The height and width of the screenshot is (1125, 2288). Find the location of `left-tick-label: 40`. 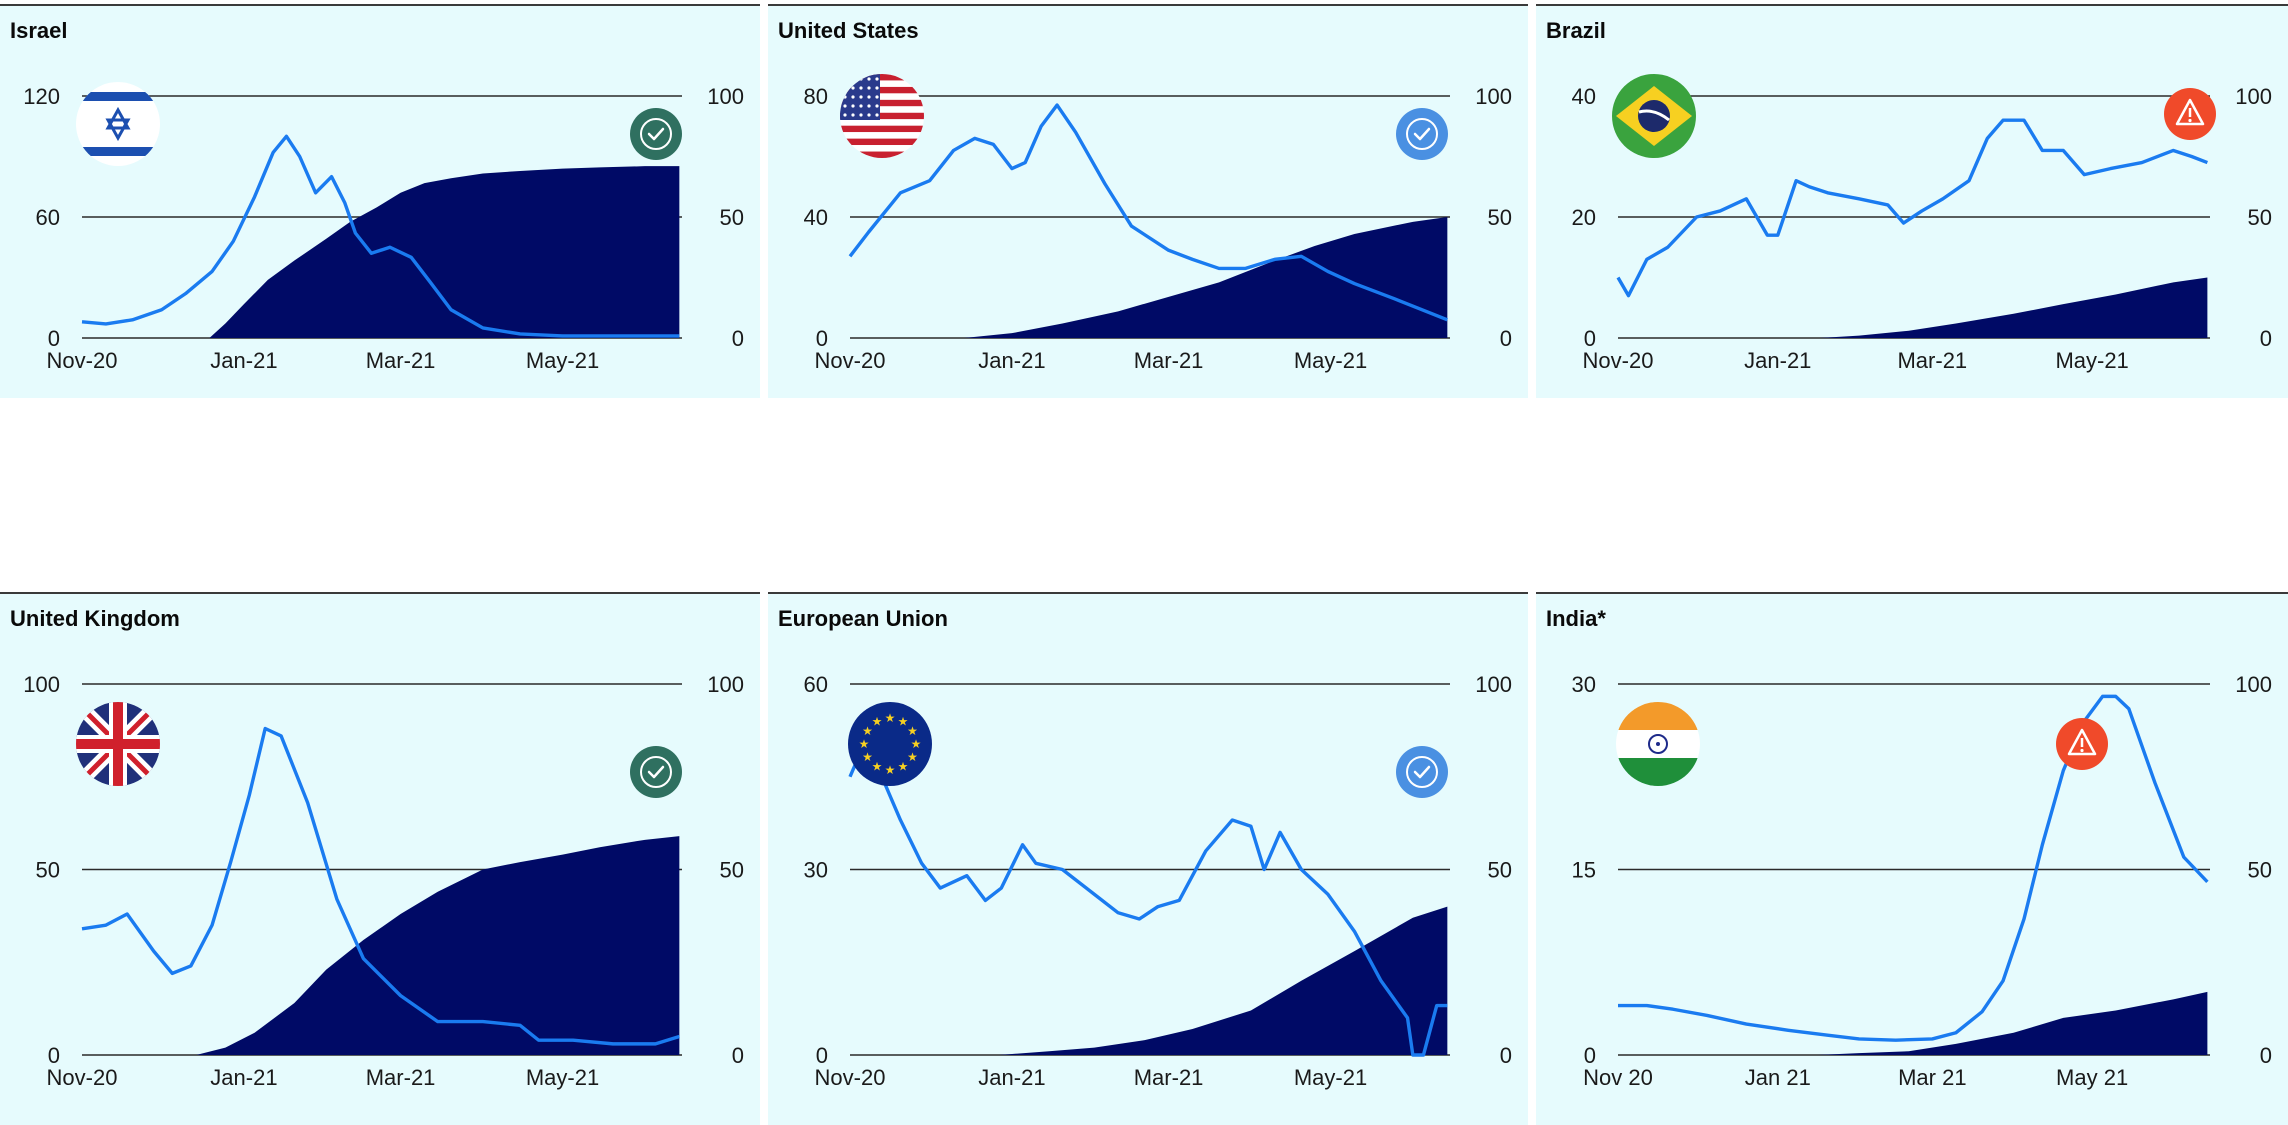

left-tick-label: 40 is located at coordinates (1584, 96).